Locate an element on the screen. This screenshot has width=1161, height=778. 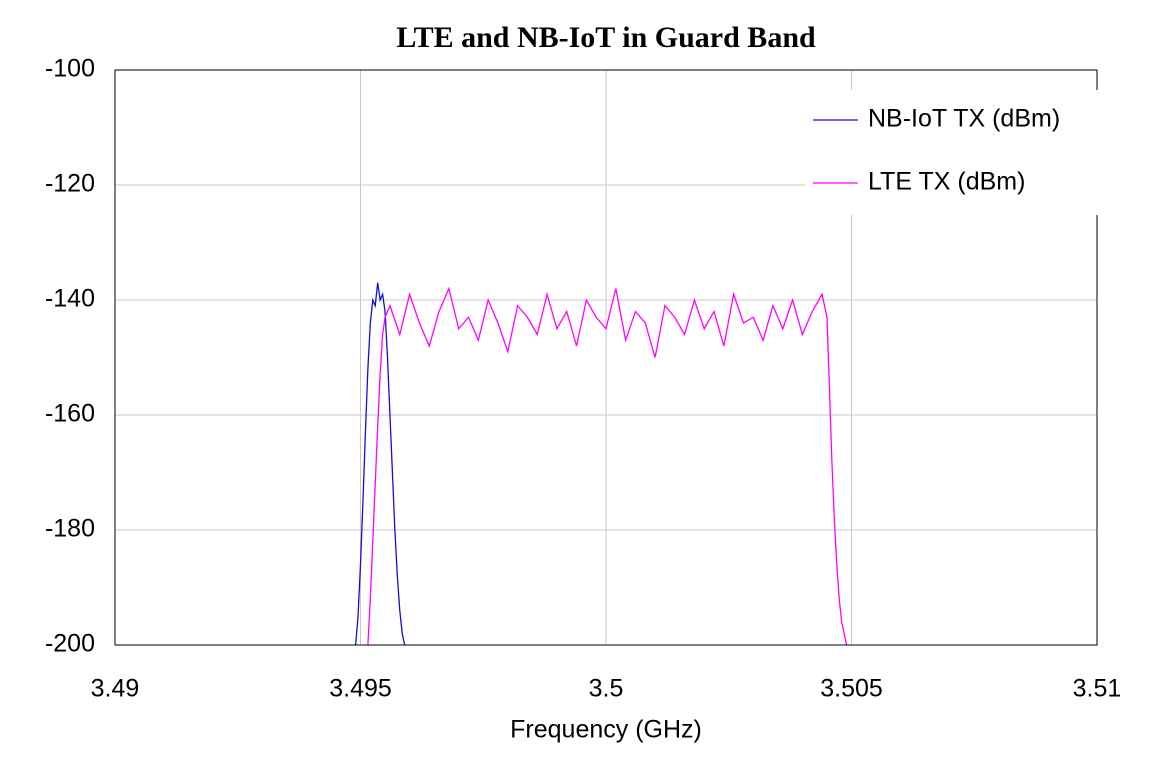
series-line is located at coordinates (380, 464).